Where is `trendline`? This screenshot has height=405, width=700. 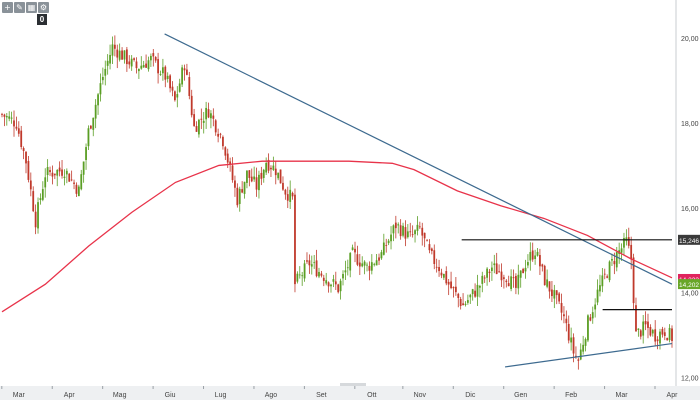 trendline is located at coordinates (588, 355).